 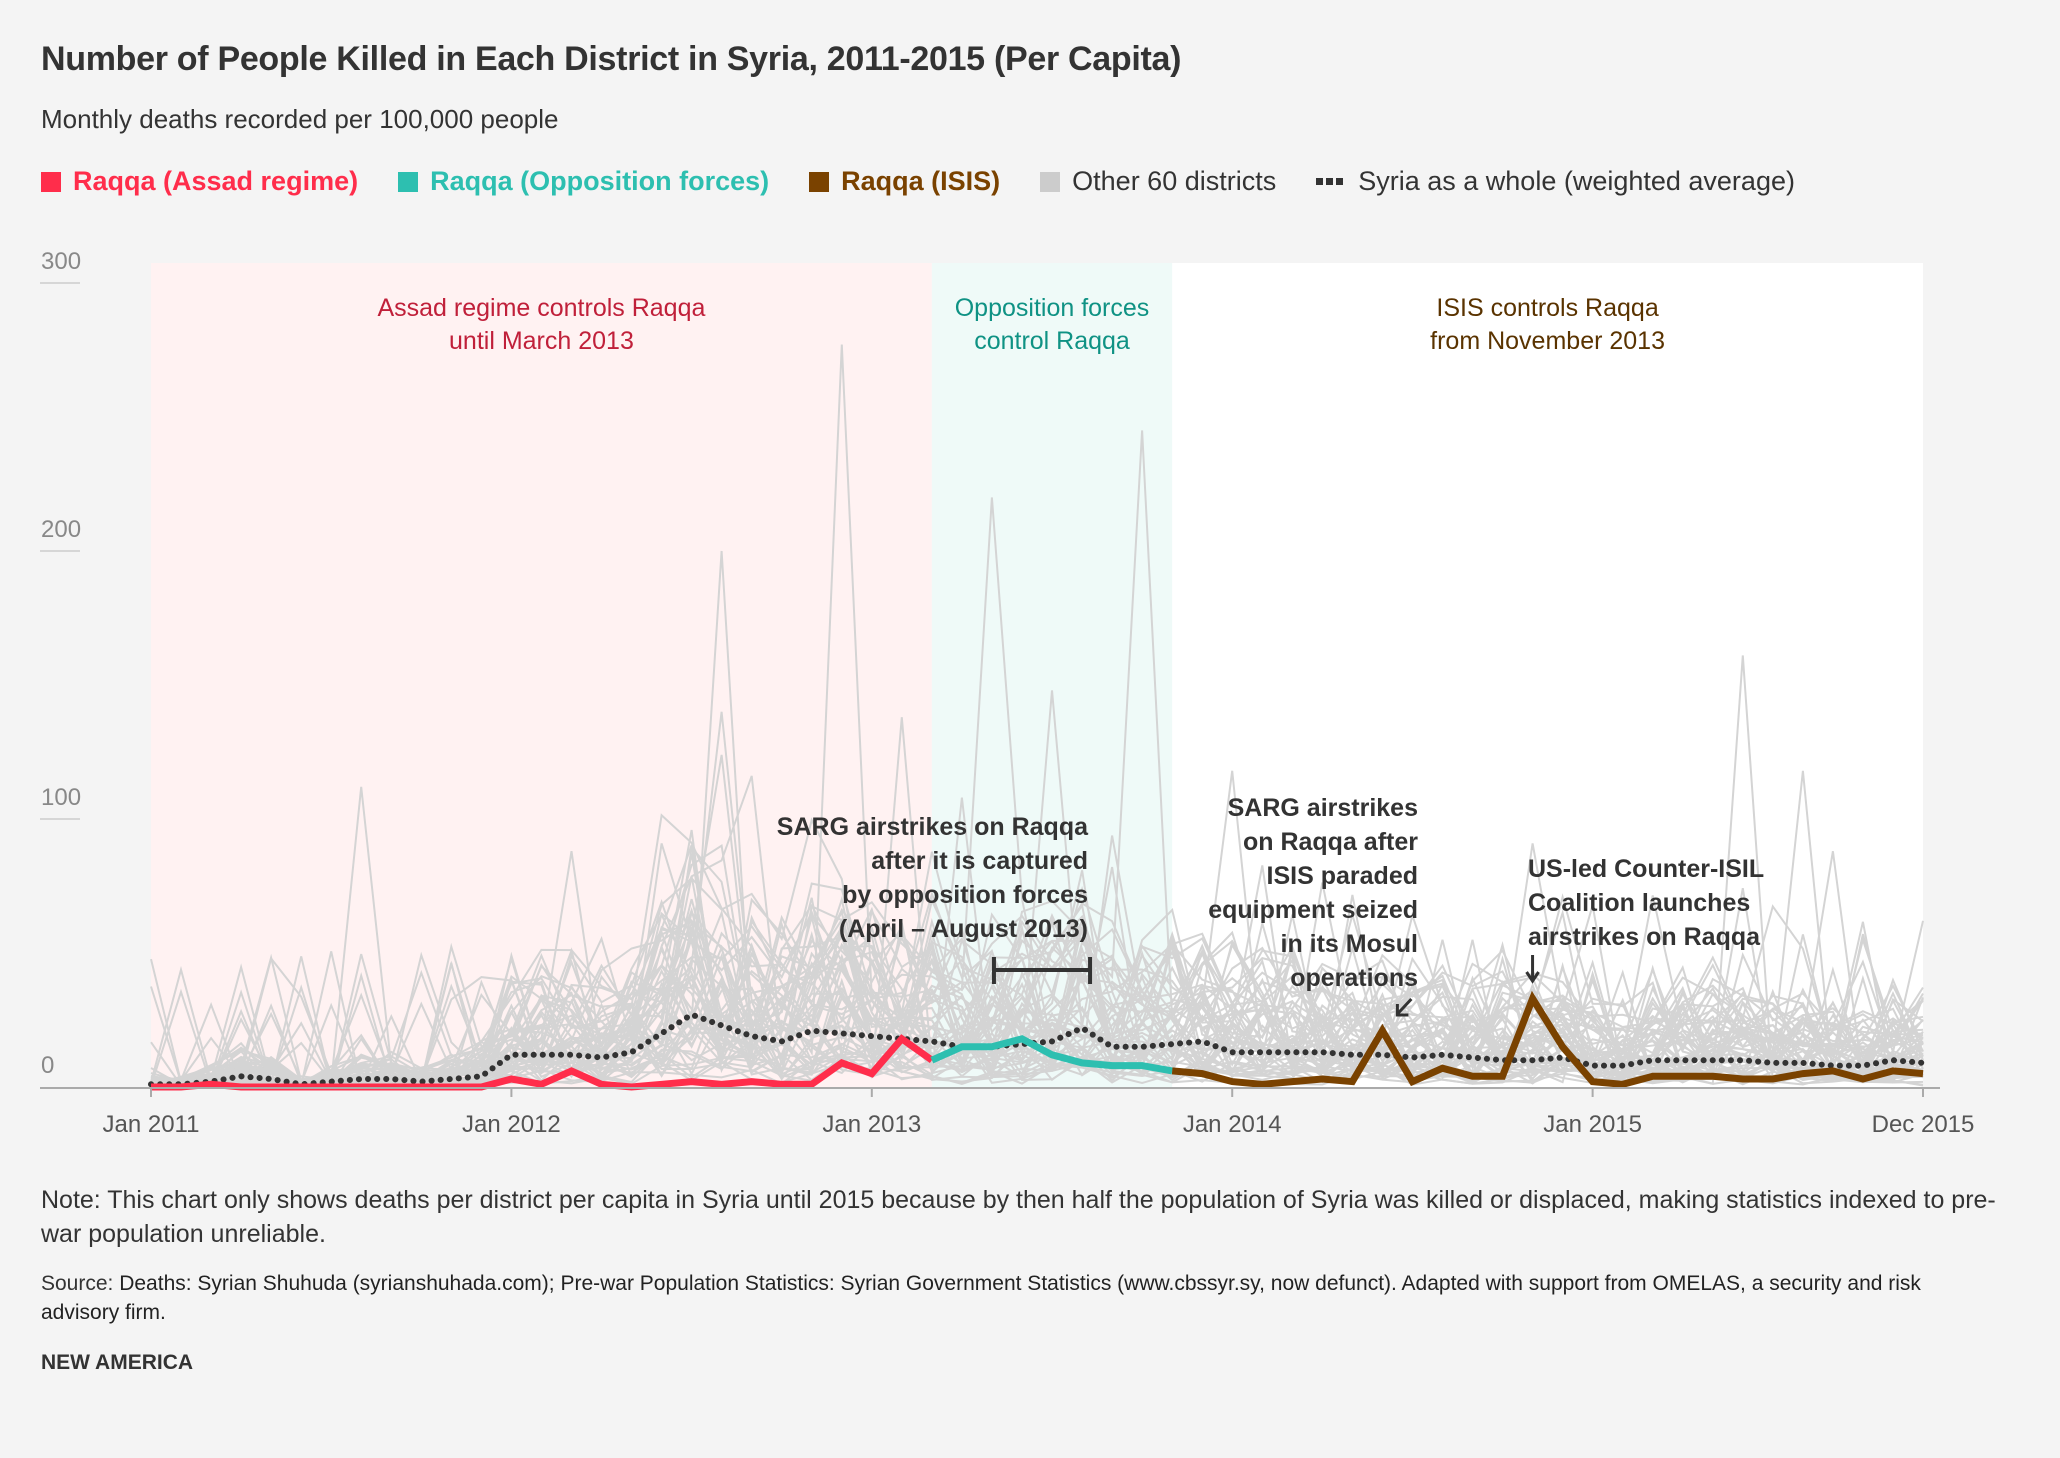 What do you see at coordinates (1646, 869) in the screenshot?
I see `annotation-us-coalition: US-led Counter-ISIL` at bounding box center [1646, 869].